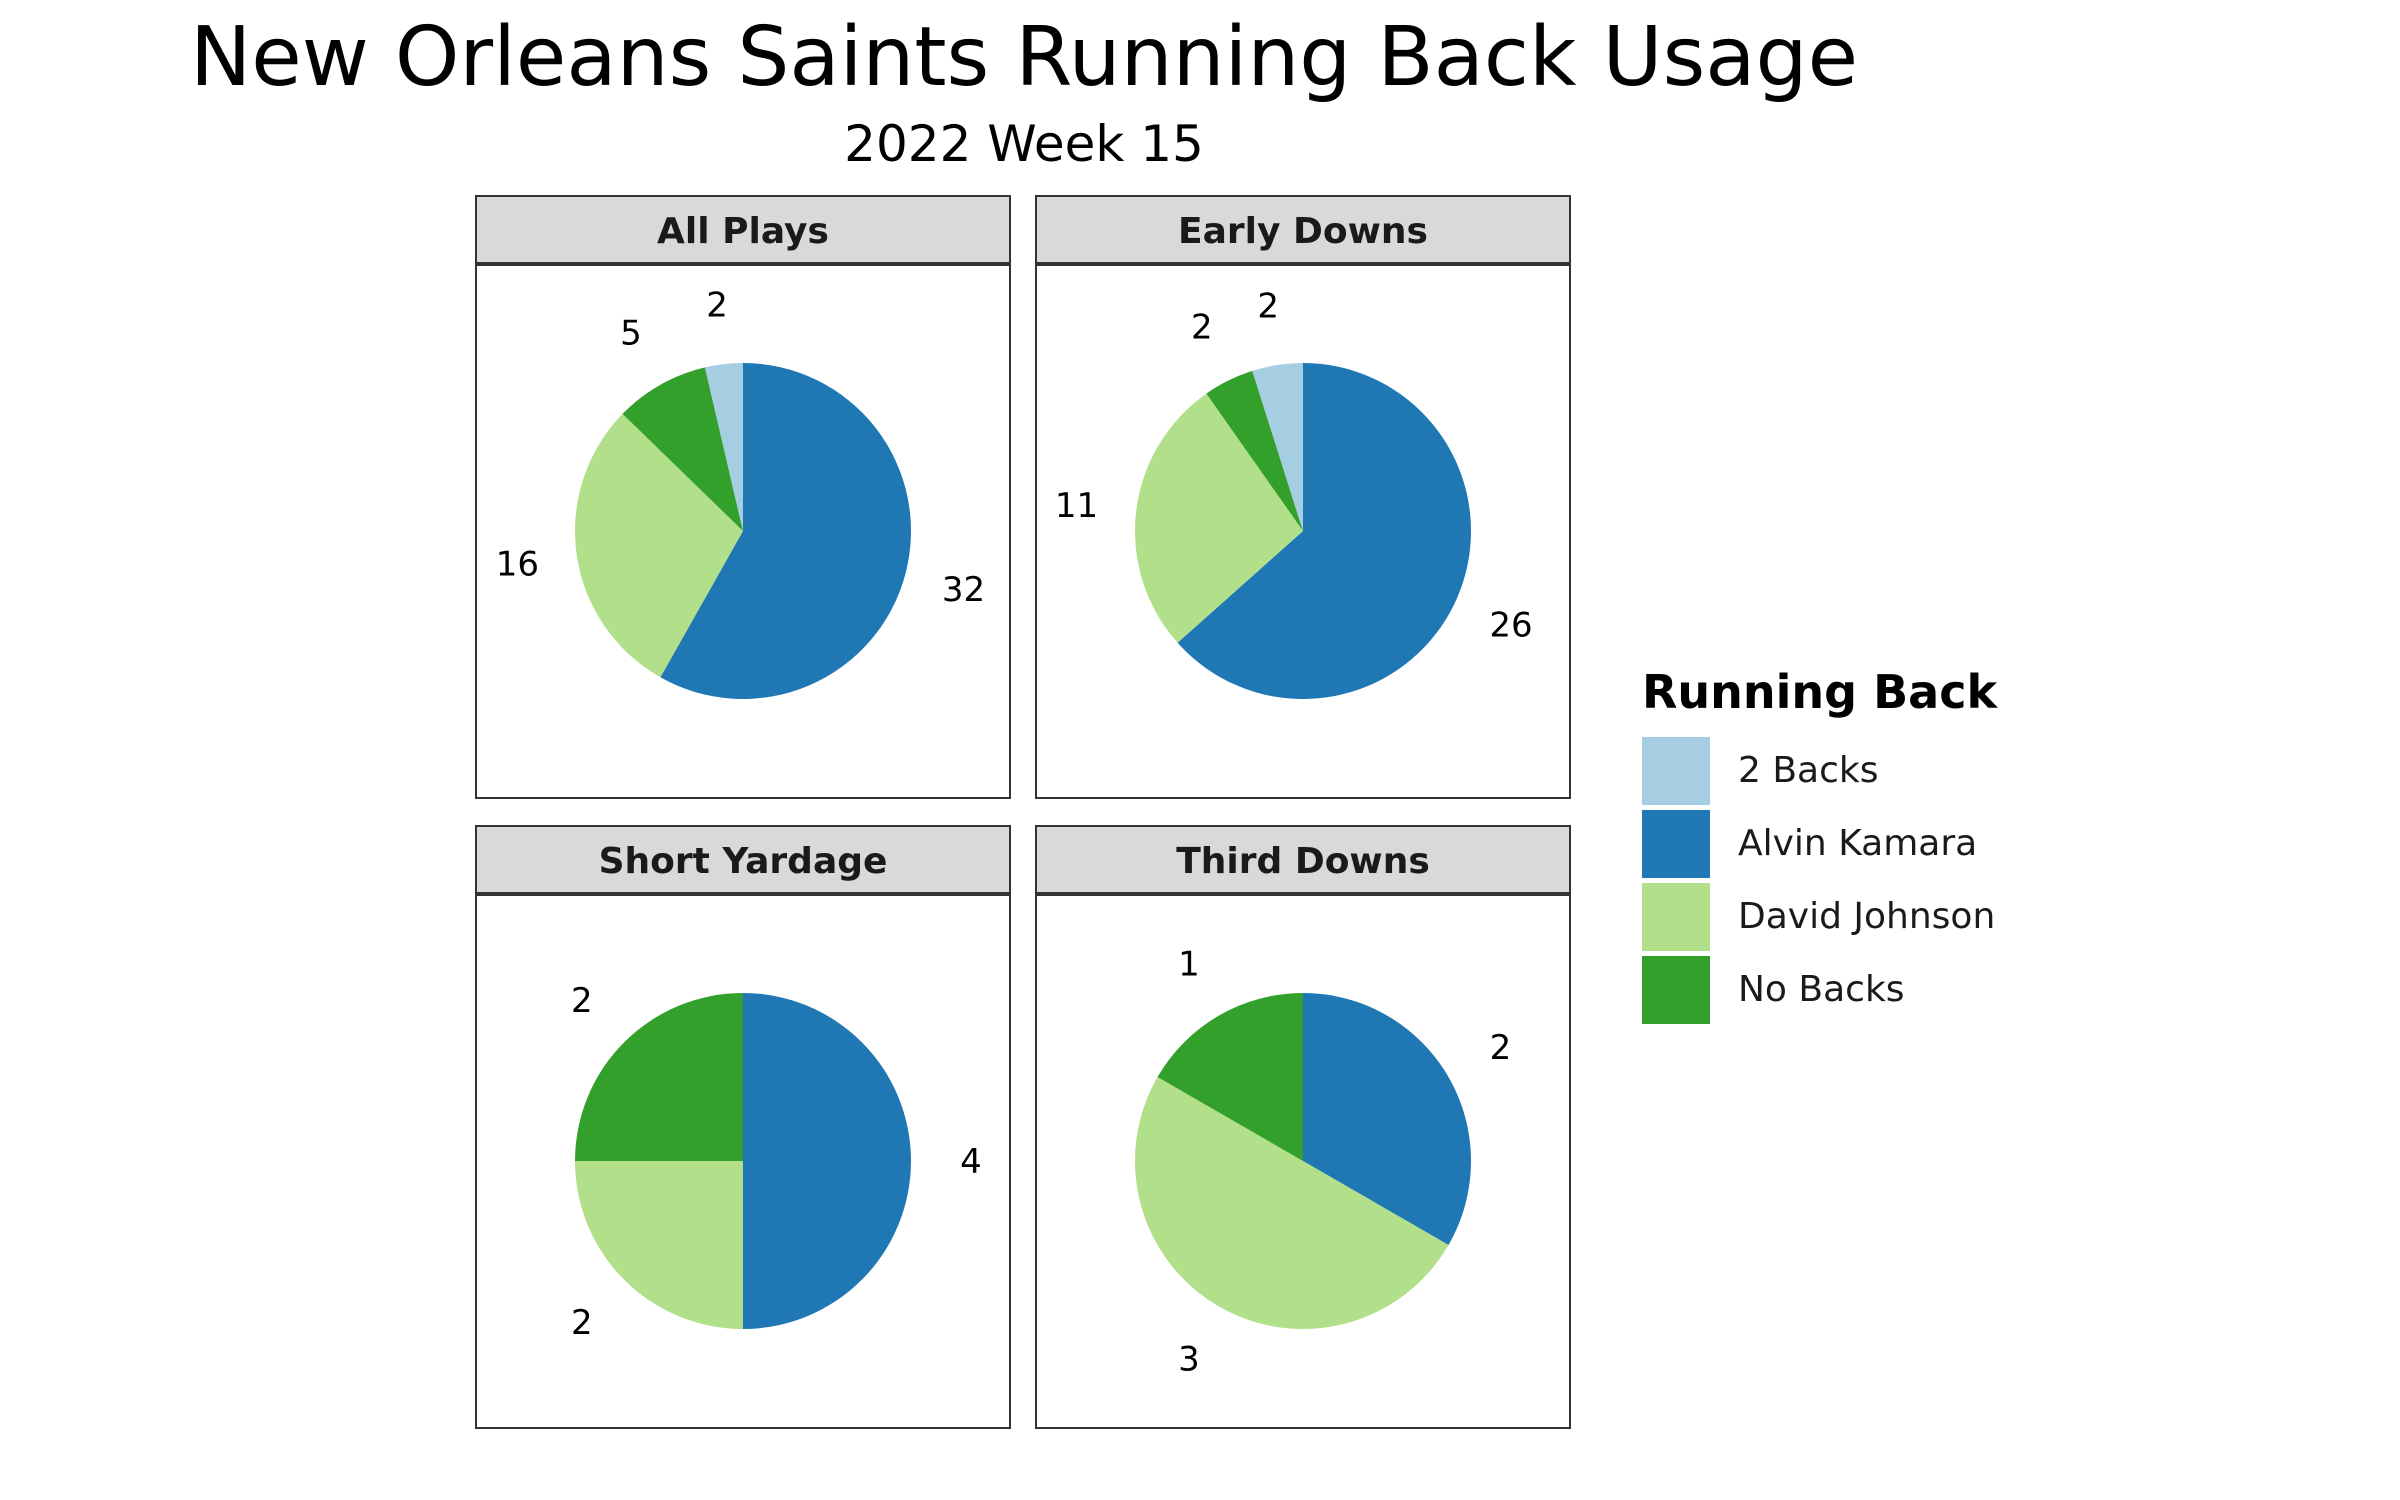 The image size is (2400, 1500). I want to click on legend-item-2-backs: 2 Backs, so click(1842, 770).